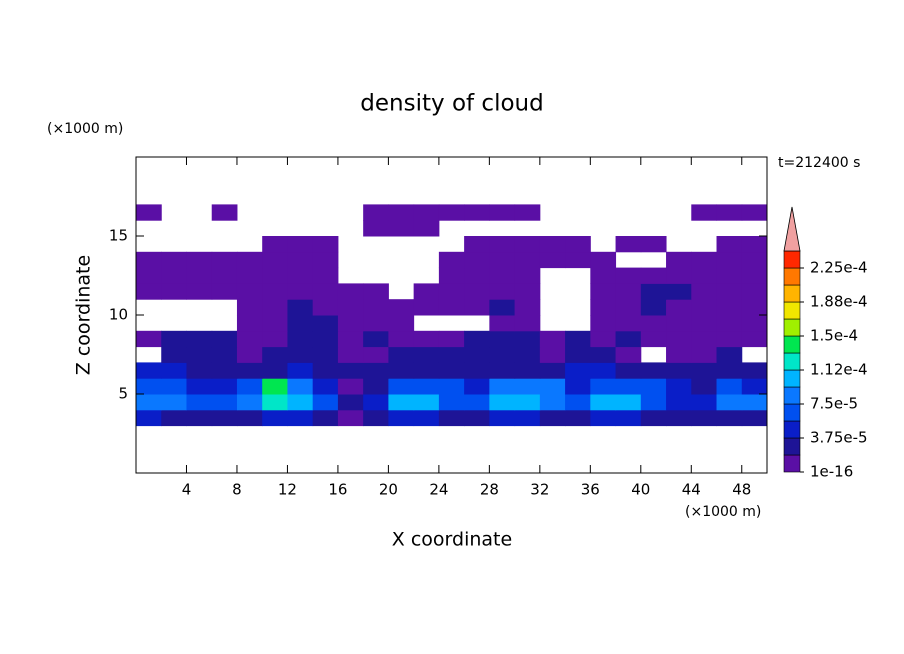 The image size is (904, 654). I want to click on x-tick-label: 24, so click(438, 490).